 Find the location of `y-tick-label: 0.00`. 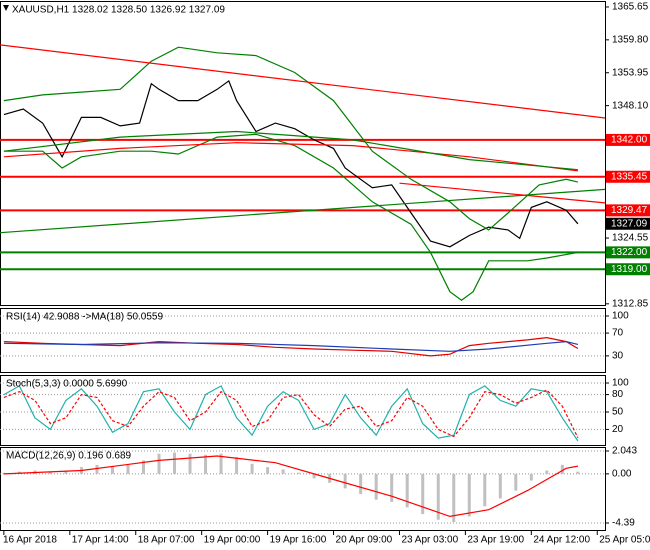

y-tick-label: 0.00 is located at coordinates (622, 474).